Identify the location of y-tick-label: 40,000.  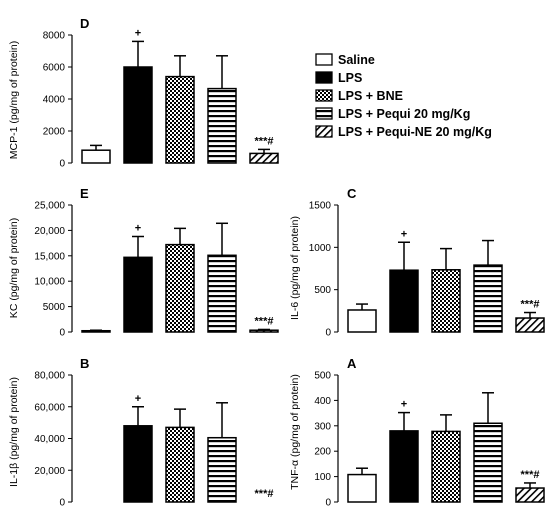
(49, 439).